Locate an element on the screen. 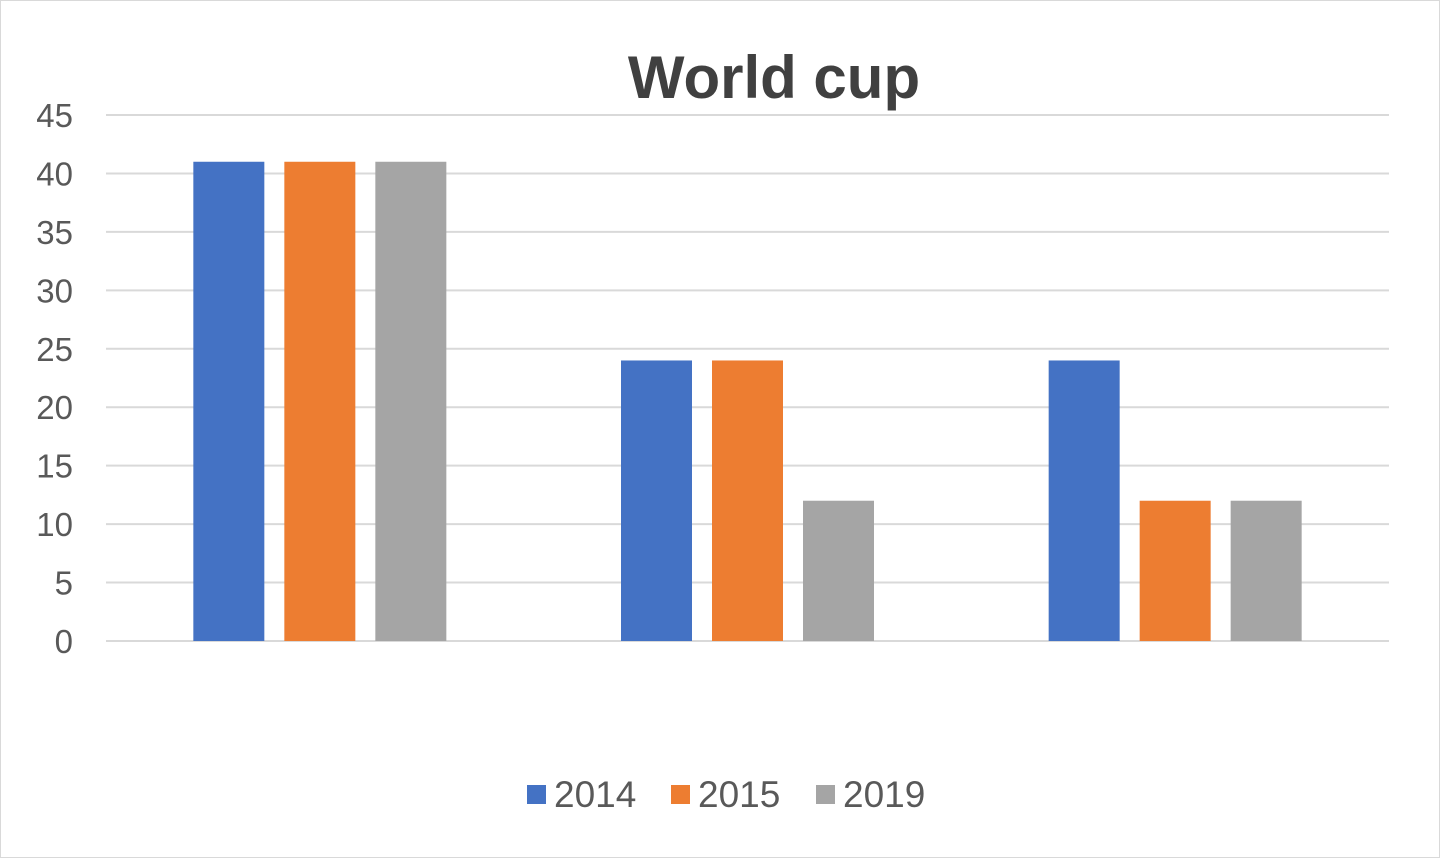 The image size is (1440, 858). y-axis-tick-labels: 0 5 10 15 20 25 30 35 40 45 is located at coordinates (54, 378).